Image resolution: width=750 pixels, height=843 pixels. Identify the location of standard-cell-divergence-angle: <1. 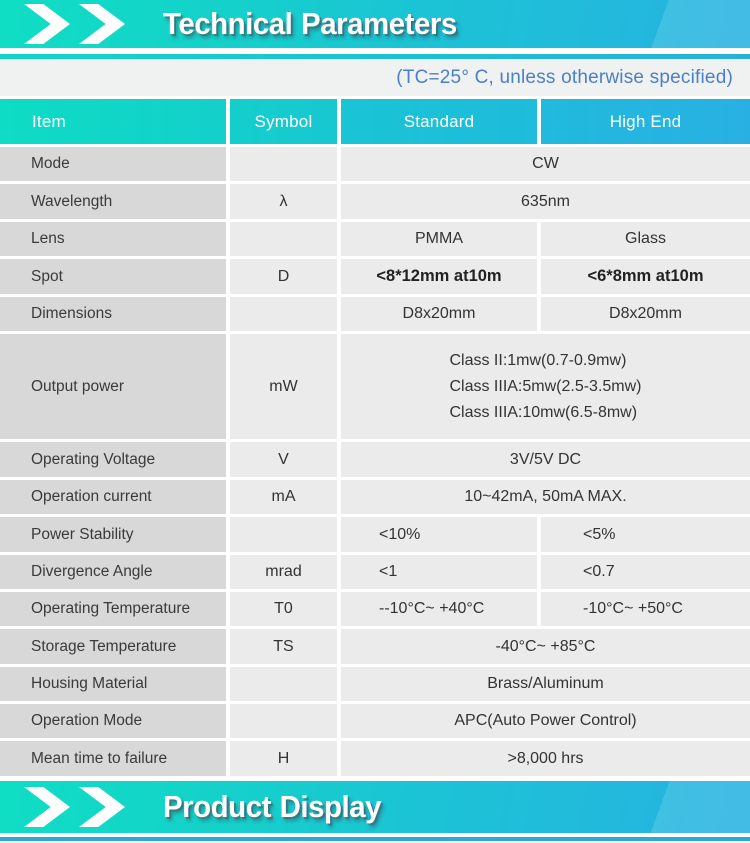
(439, 572).